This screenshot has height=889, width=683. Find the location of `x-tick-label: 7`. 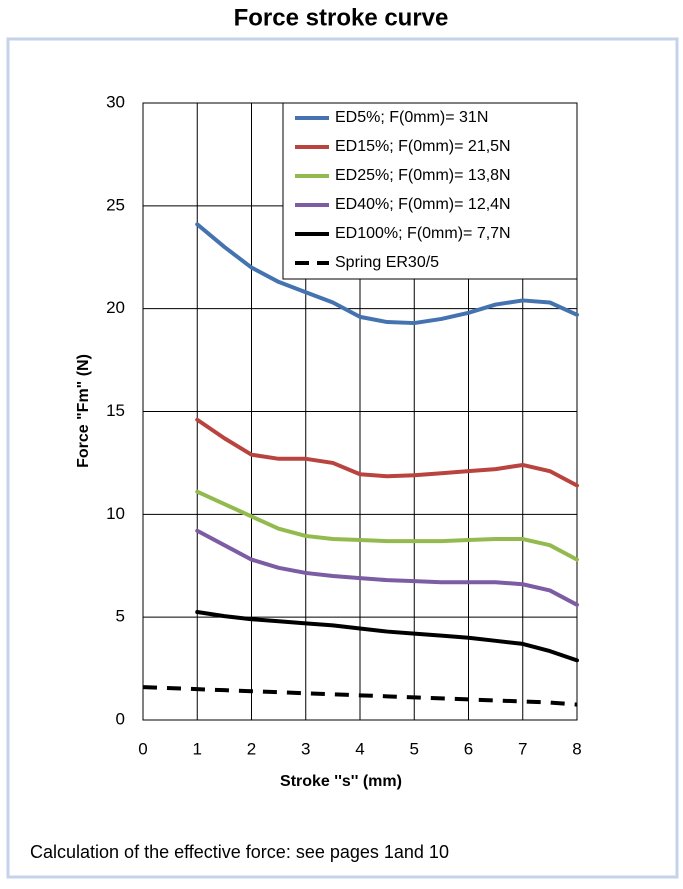

x-tick-label: 7 is located at coordinates (522, 748).